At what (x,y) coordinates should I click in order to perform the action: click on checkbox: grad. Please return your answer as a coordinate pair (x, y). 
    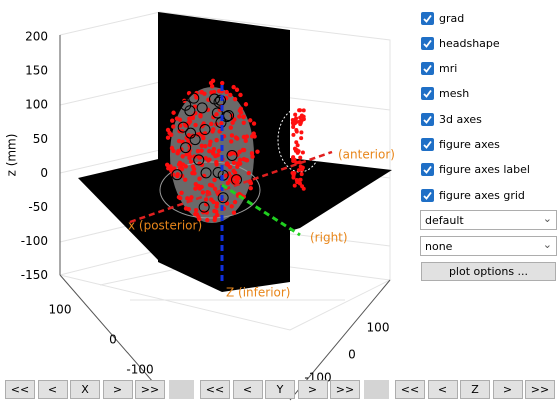
    Looking at the image, I should click on (442, 18).